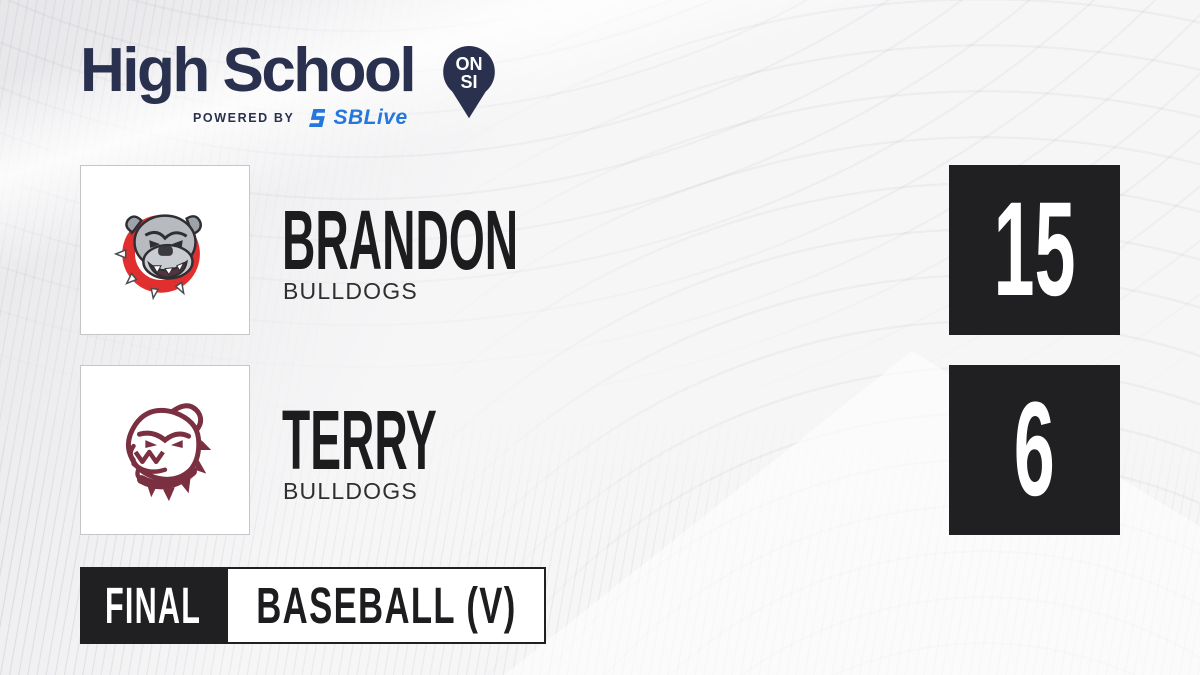 The width and height of the screenshot is (1200, 675). I want to click on score-value: 15, so click(1034, 249).